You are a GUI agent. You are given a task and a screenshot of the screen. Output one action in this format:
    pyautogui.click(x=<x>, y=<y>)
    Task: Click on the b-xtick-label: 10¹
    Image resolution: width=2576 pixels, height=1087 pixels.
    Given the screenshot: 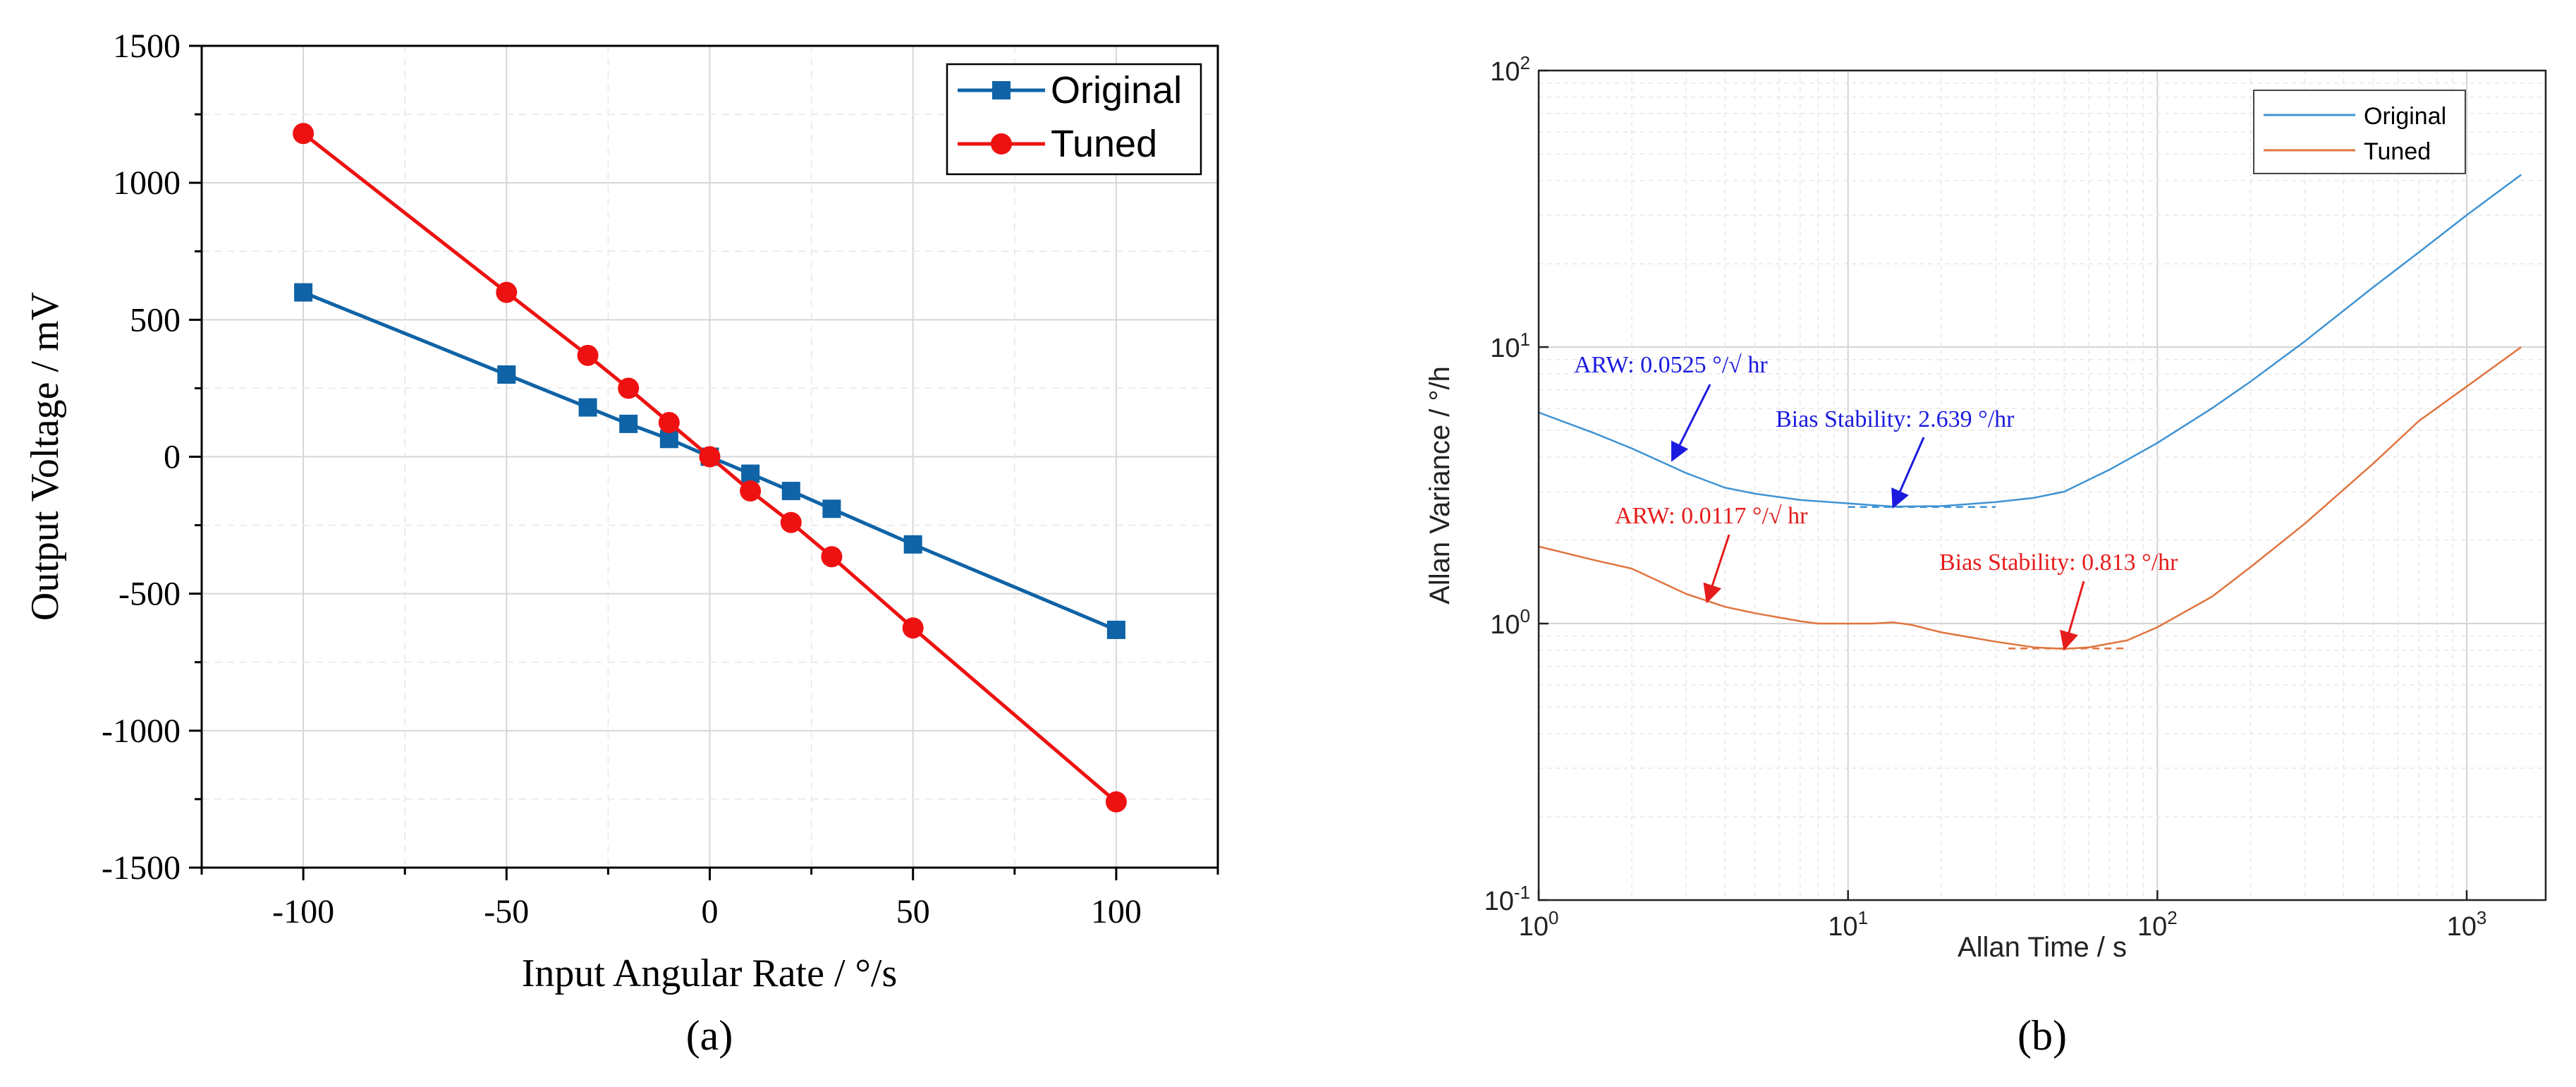 What is the action you would take?
    pyautogui.click(x=1848, y=924)
    